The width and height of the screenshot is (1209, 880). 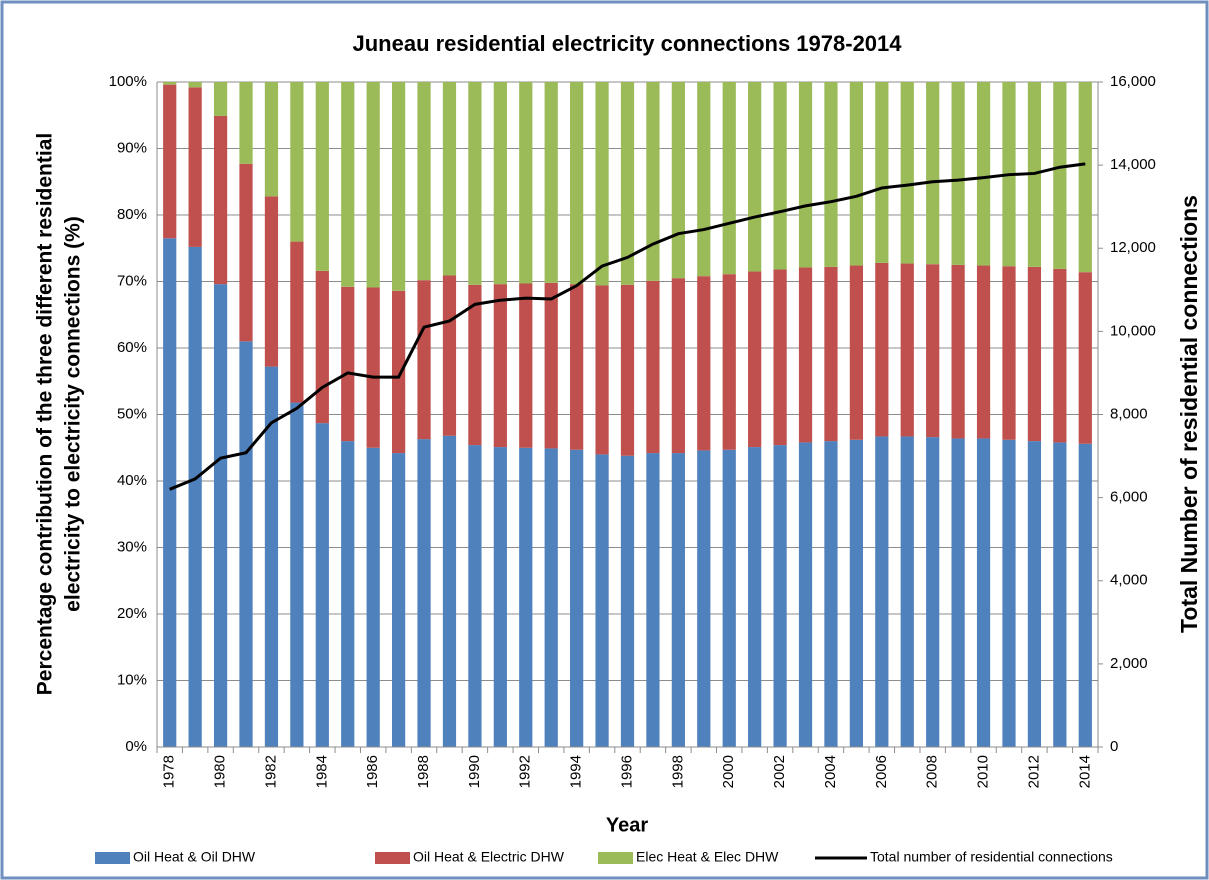 I want to click on x-tick-label: 1996, so click(x=626, y=771).